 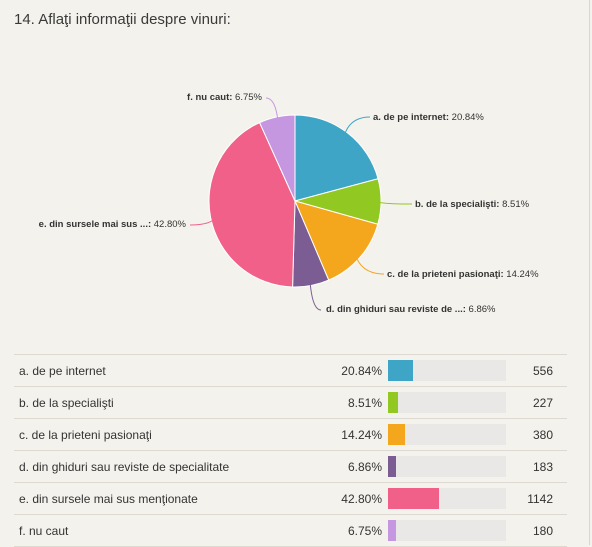 What do you see at coordinates (393, 202) in the screenshot?
I see `leader-line-b` at bounding box center [393, 202].